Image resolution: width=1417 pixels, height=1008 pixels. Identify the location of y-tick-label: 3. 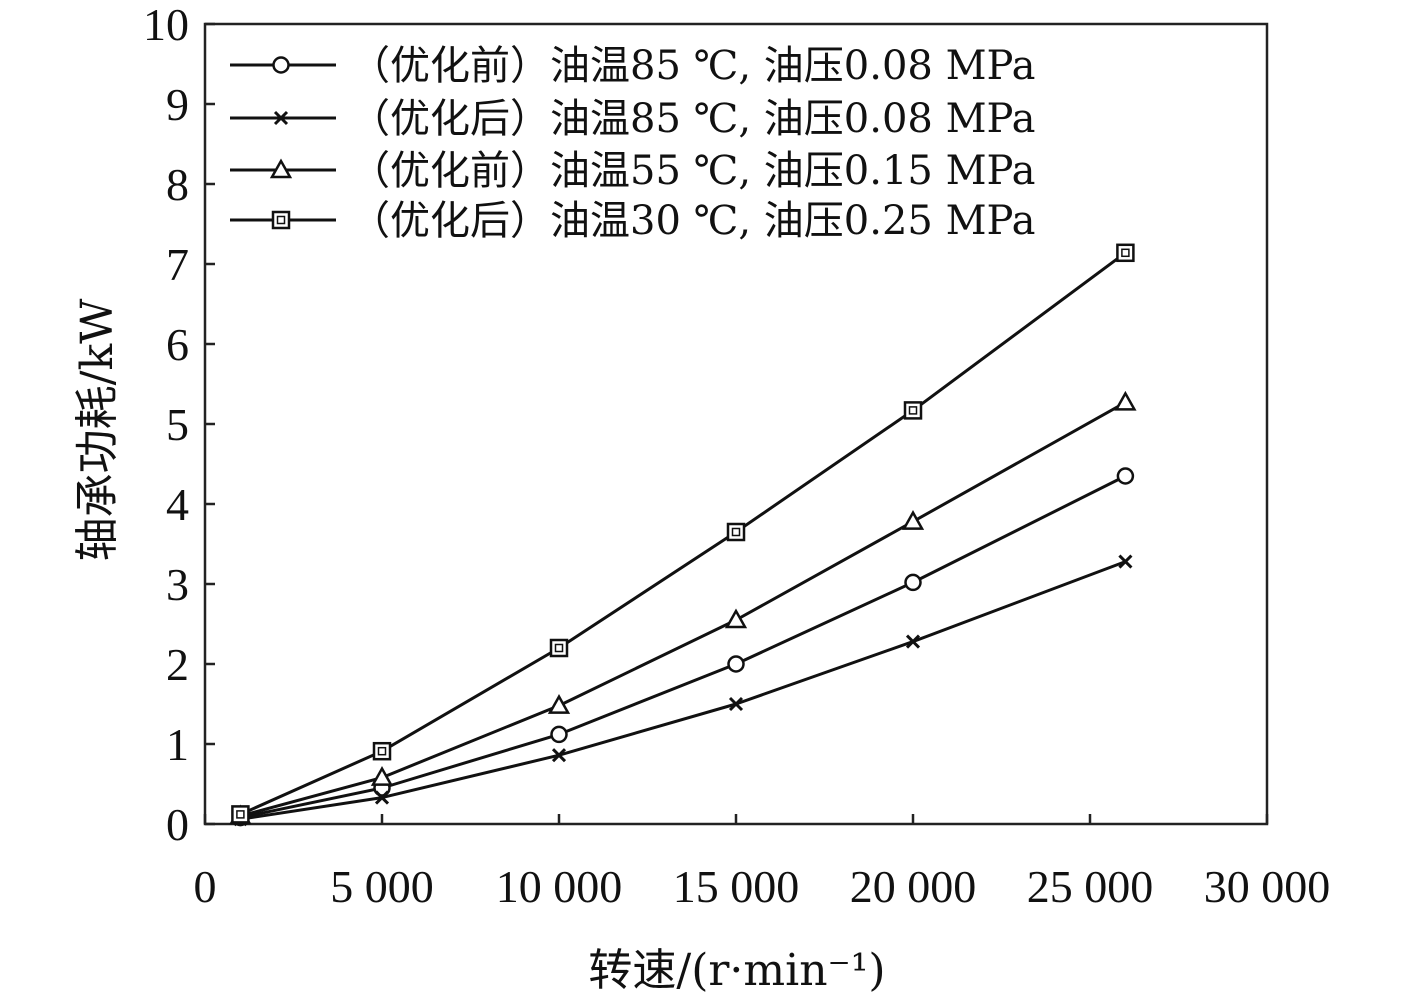
(177, 584).